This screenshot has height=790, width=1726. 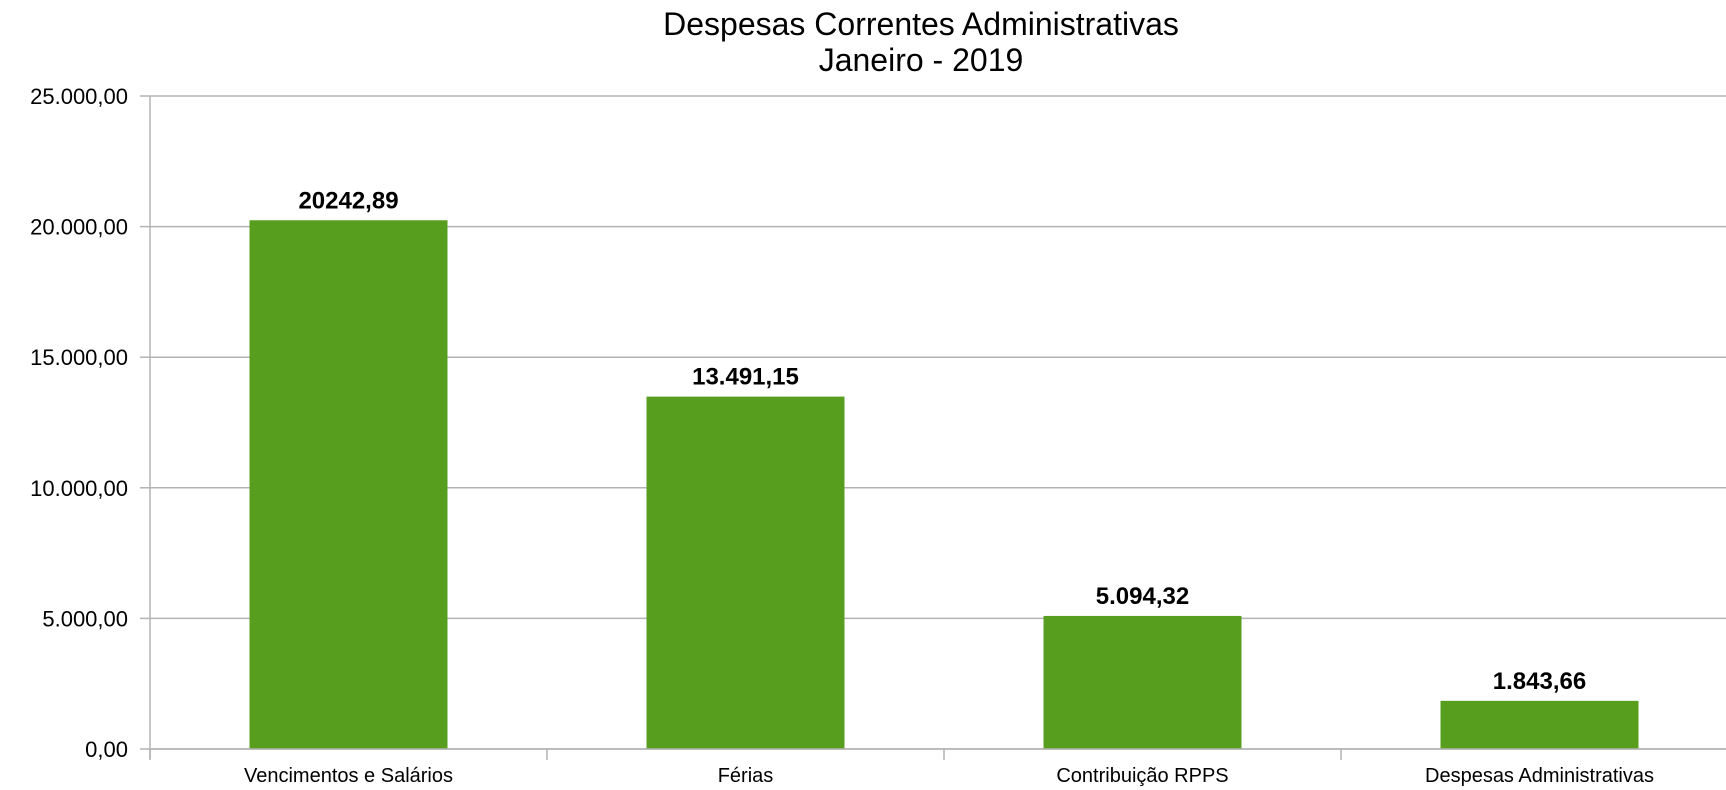 What do you see at coordinates (921, 60) in the screenshot?
I see `chart-subtitle: Janeiro - 2019` at bounding box center [921, 60].